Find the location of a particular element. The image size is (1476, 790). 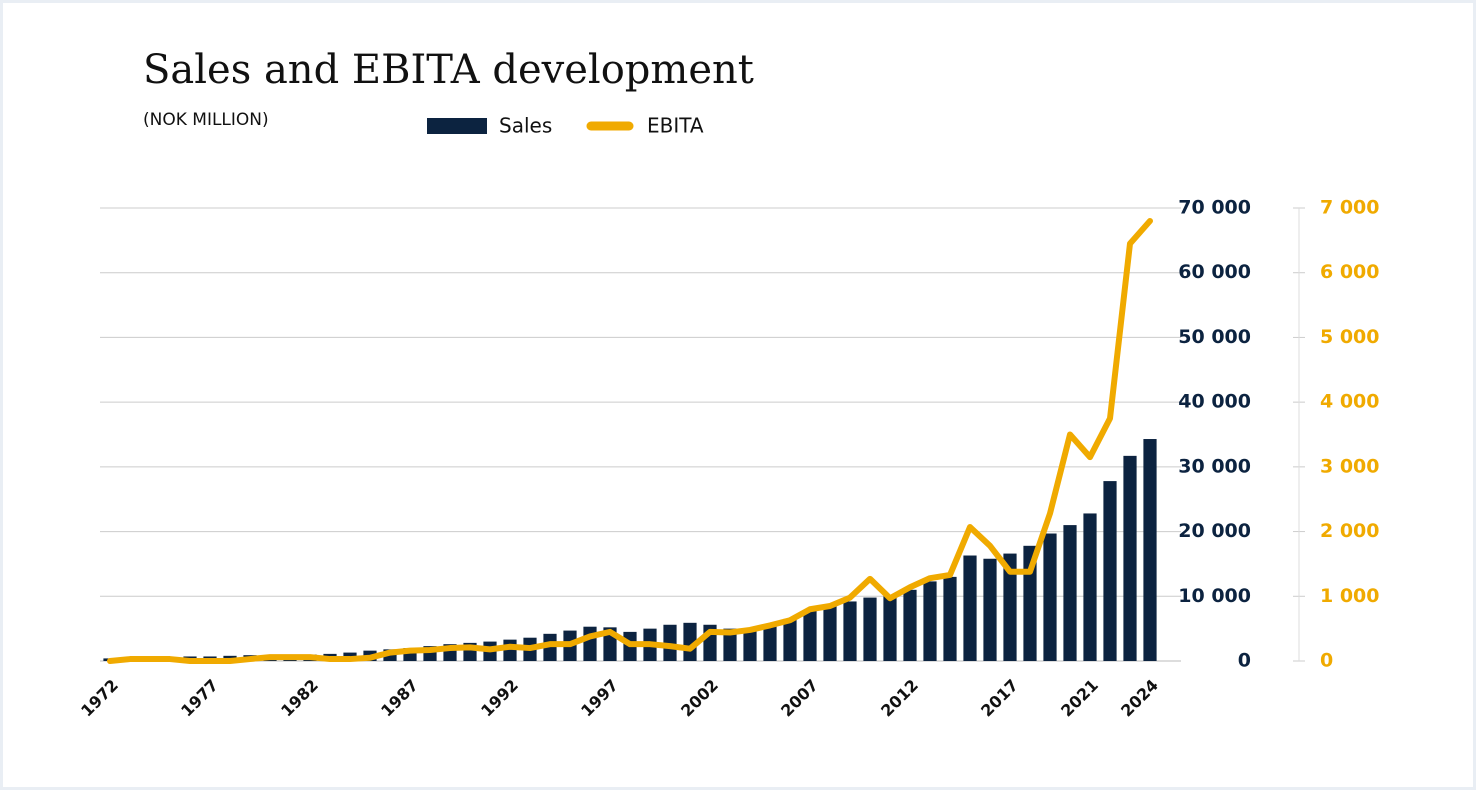

y-tick-label: 60 000 is located at coordinates (1214, 272).